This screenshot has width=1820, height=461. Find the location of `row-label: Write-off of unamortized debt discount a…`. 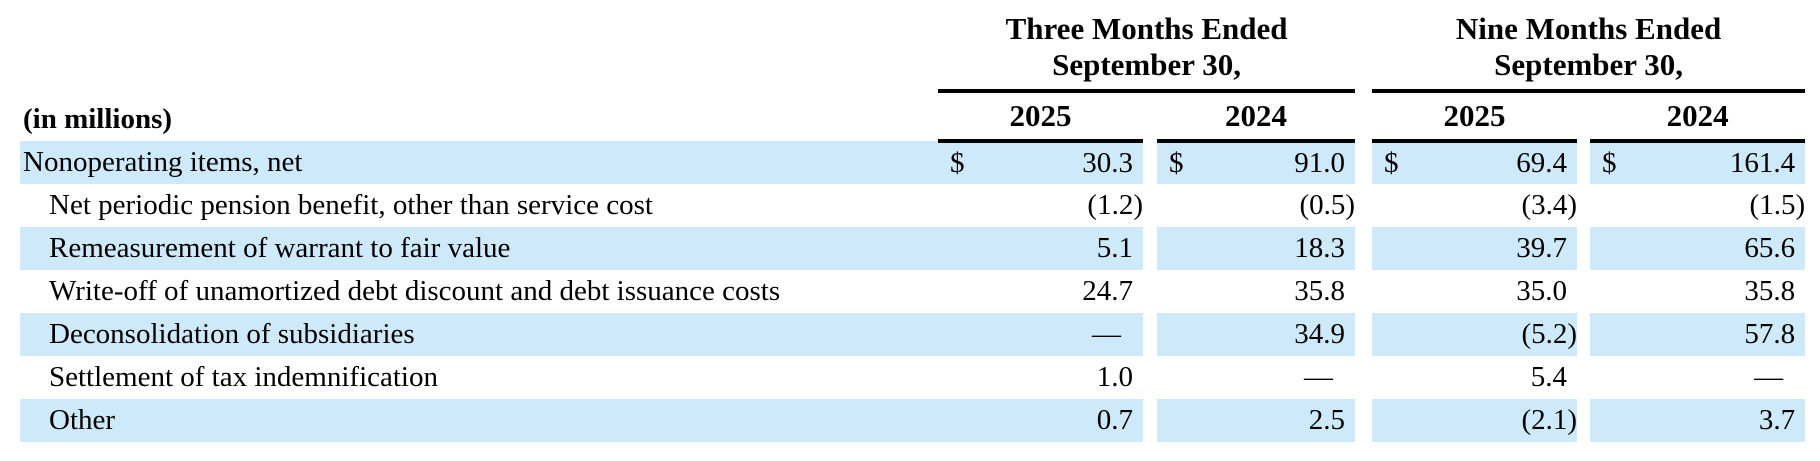

row-label: Write-off of unamortized debt discount a… is located at coordinates (415, 291).